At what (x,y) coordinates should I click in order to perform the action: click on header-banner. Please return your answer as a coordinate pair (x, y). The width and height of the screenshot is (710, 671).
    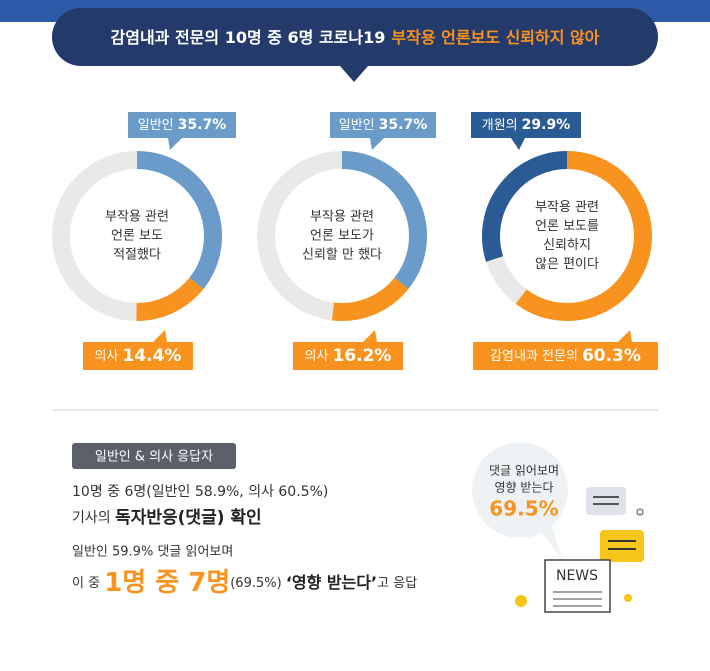
    Looking at the image, I should click on (355, 37).